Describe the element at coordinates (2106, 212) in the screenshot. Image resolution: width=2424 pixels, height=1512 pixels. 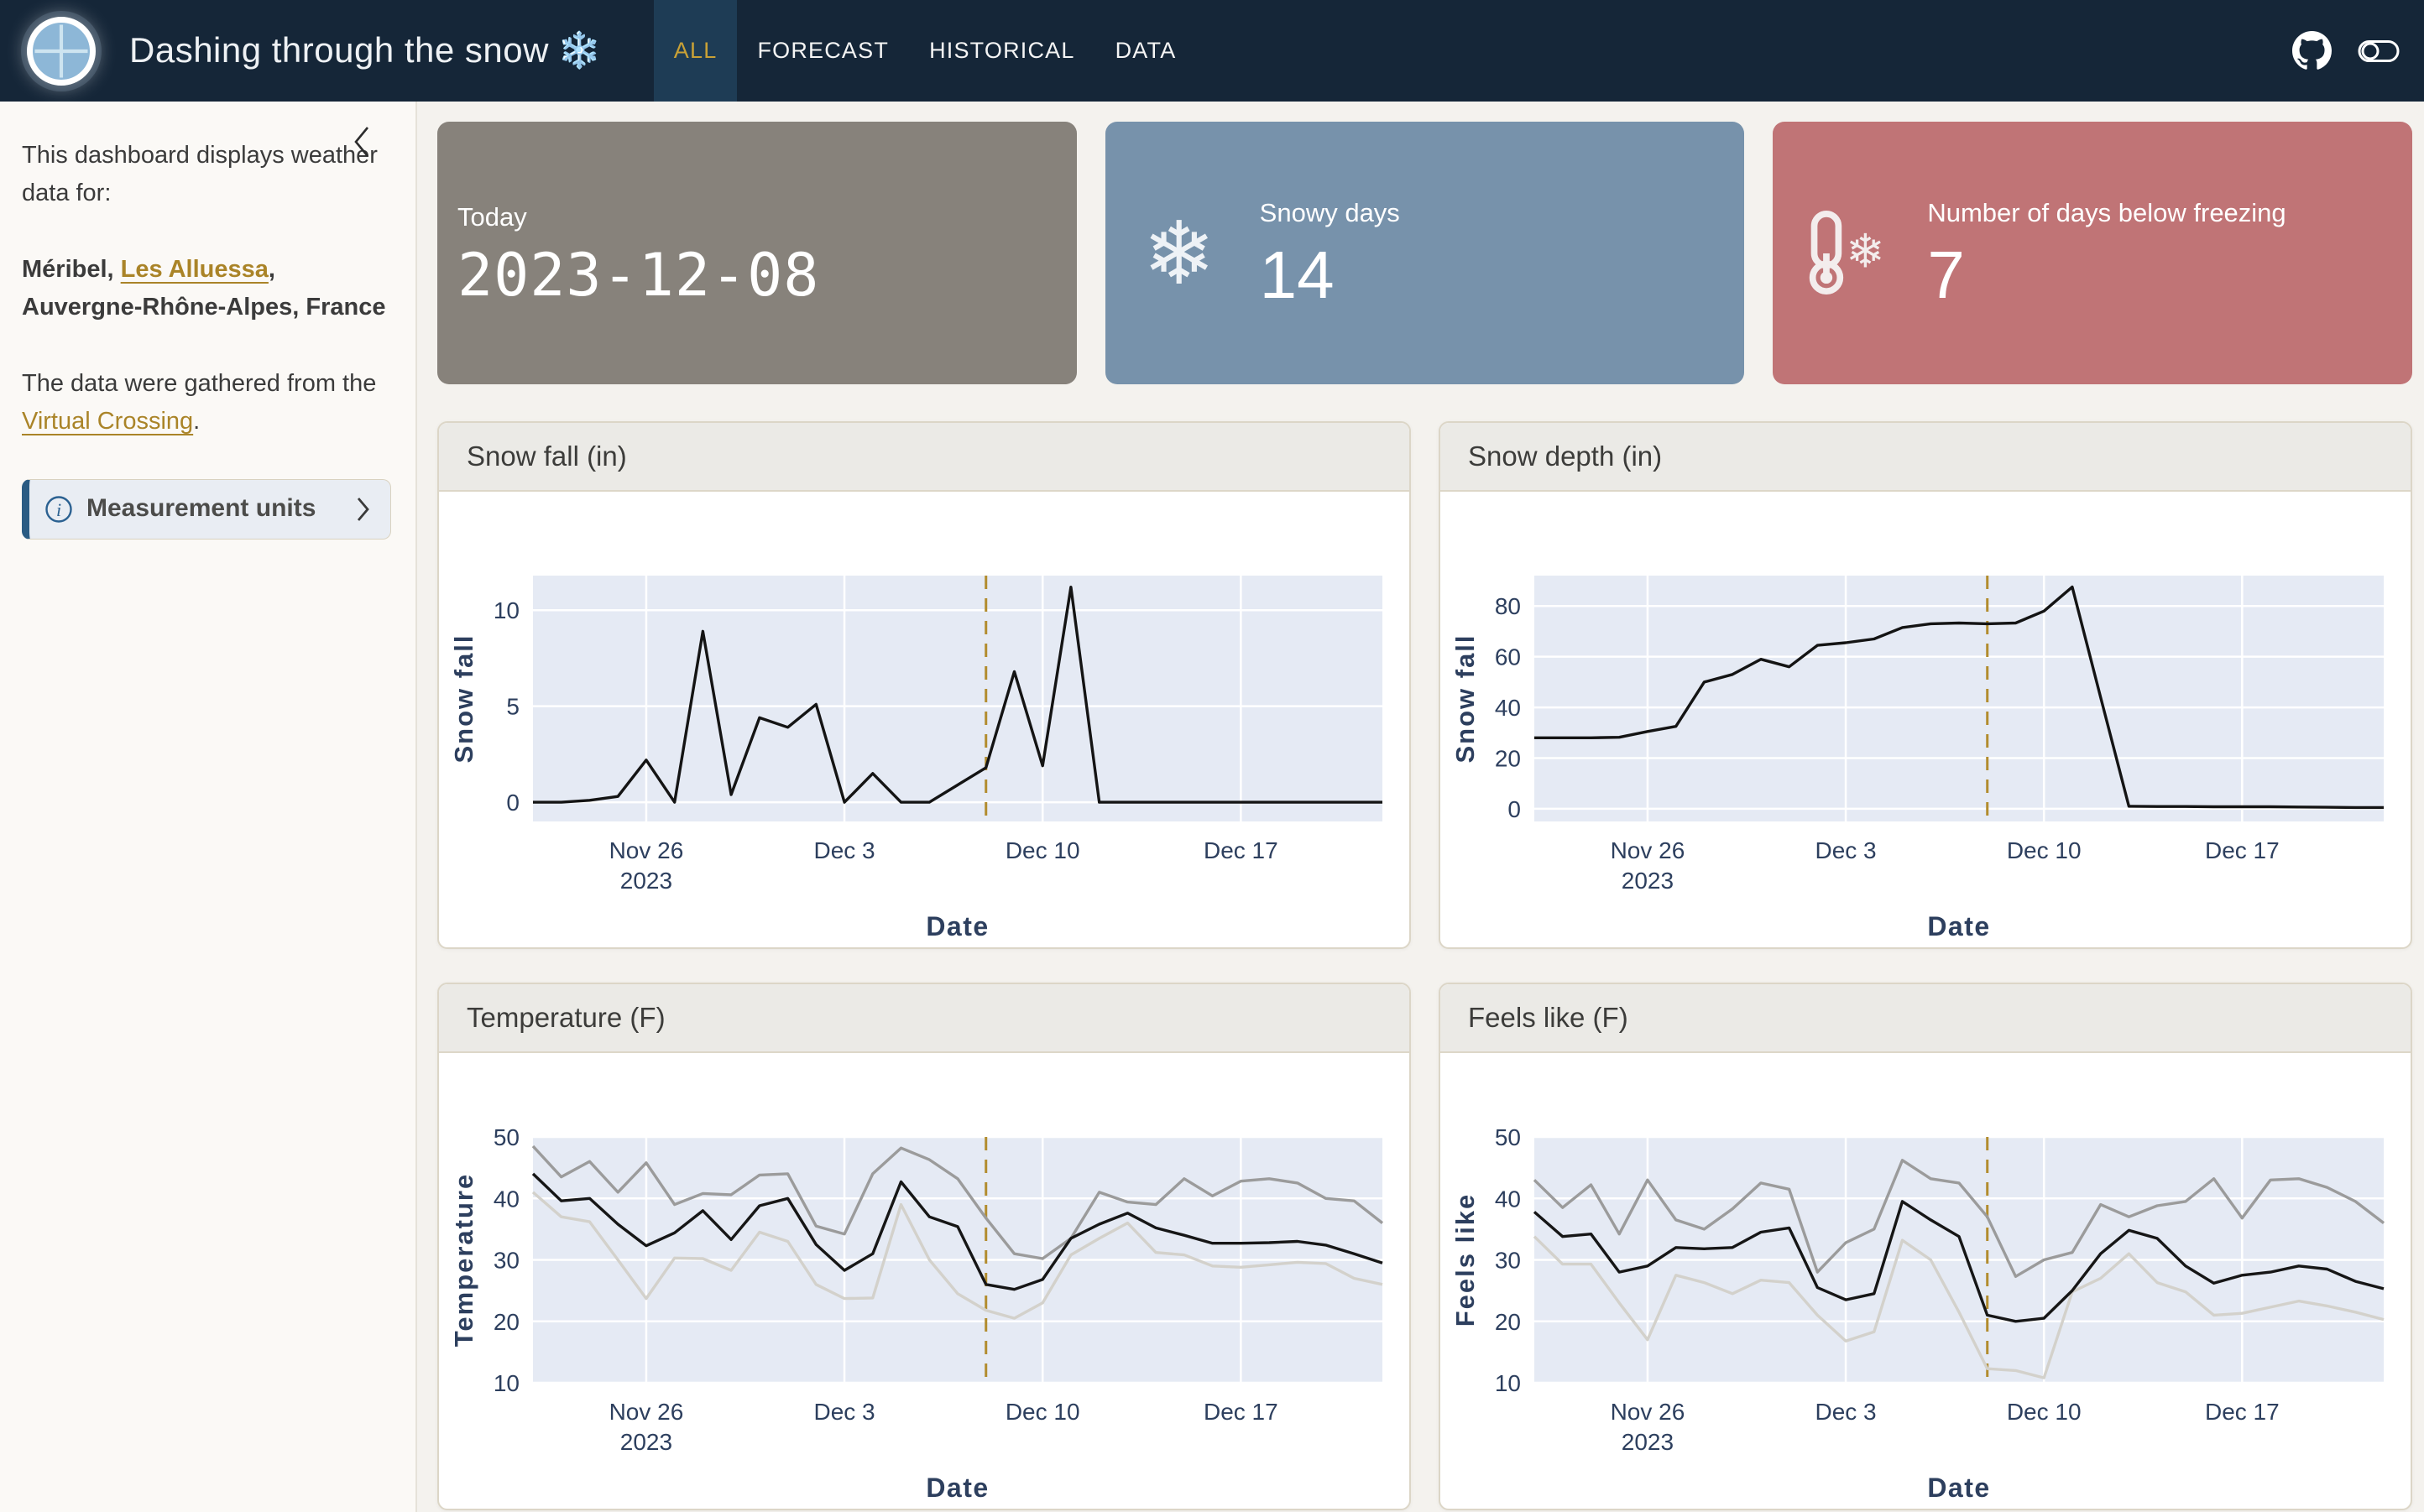
I see `stat-label: Number of days below freezing` at that location.